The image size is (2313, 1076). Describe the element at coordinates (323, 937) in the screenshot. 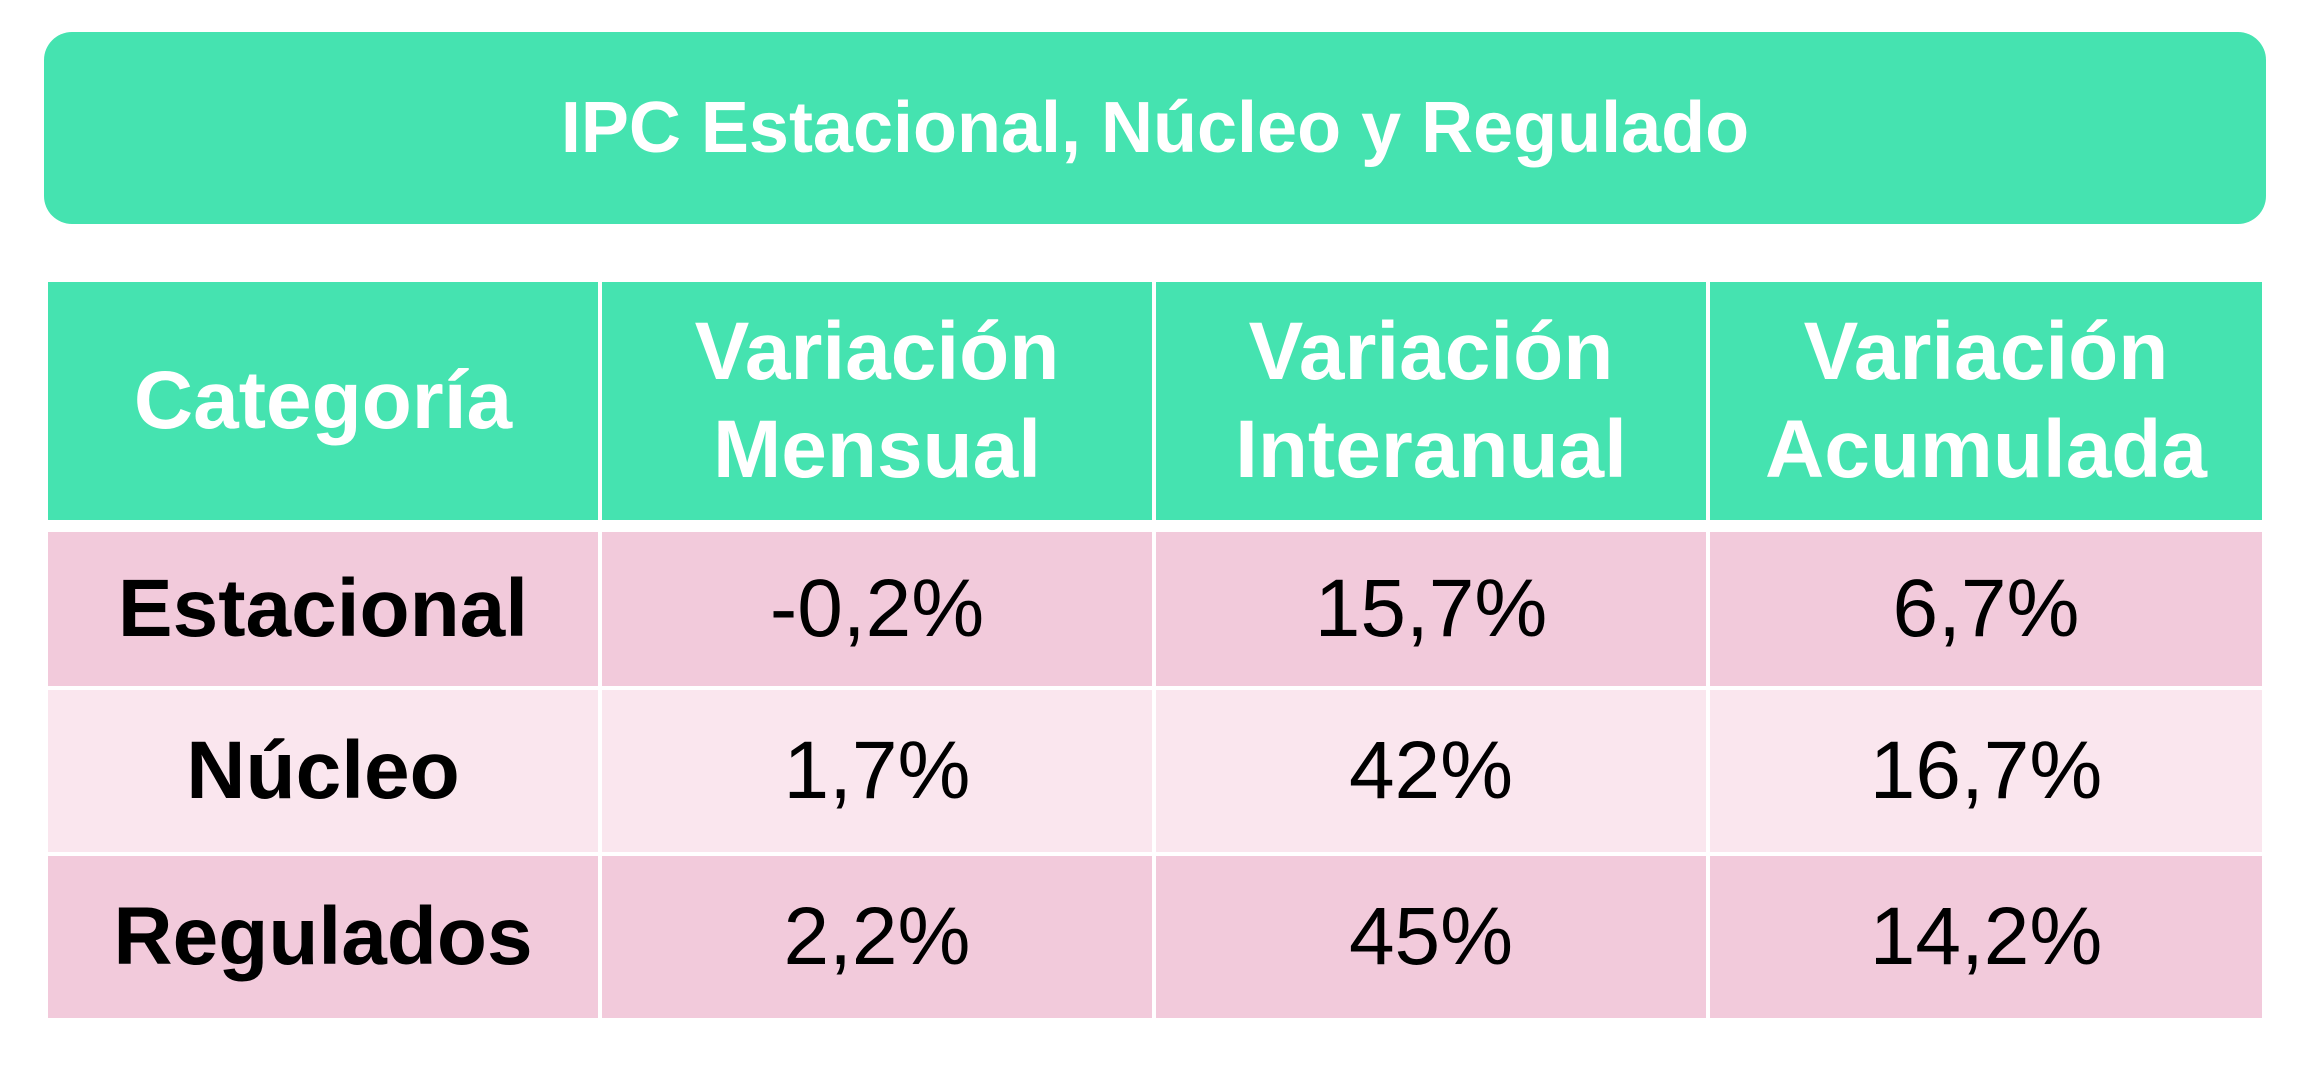

I see `row-regulados-categoria: Regulados` at that location.